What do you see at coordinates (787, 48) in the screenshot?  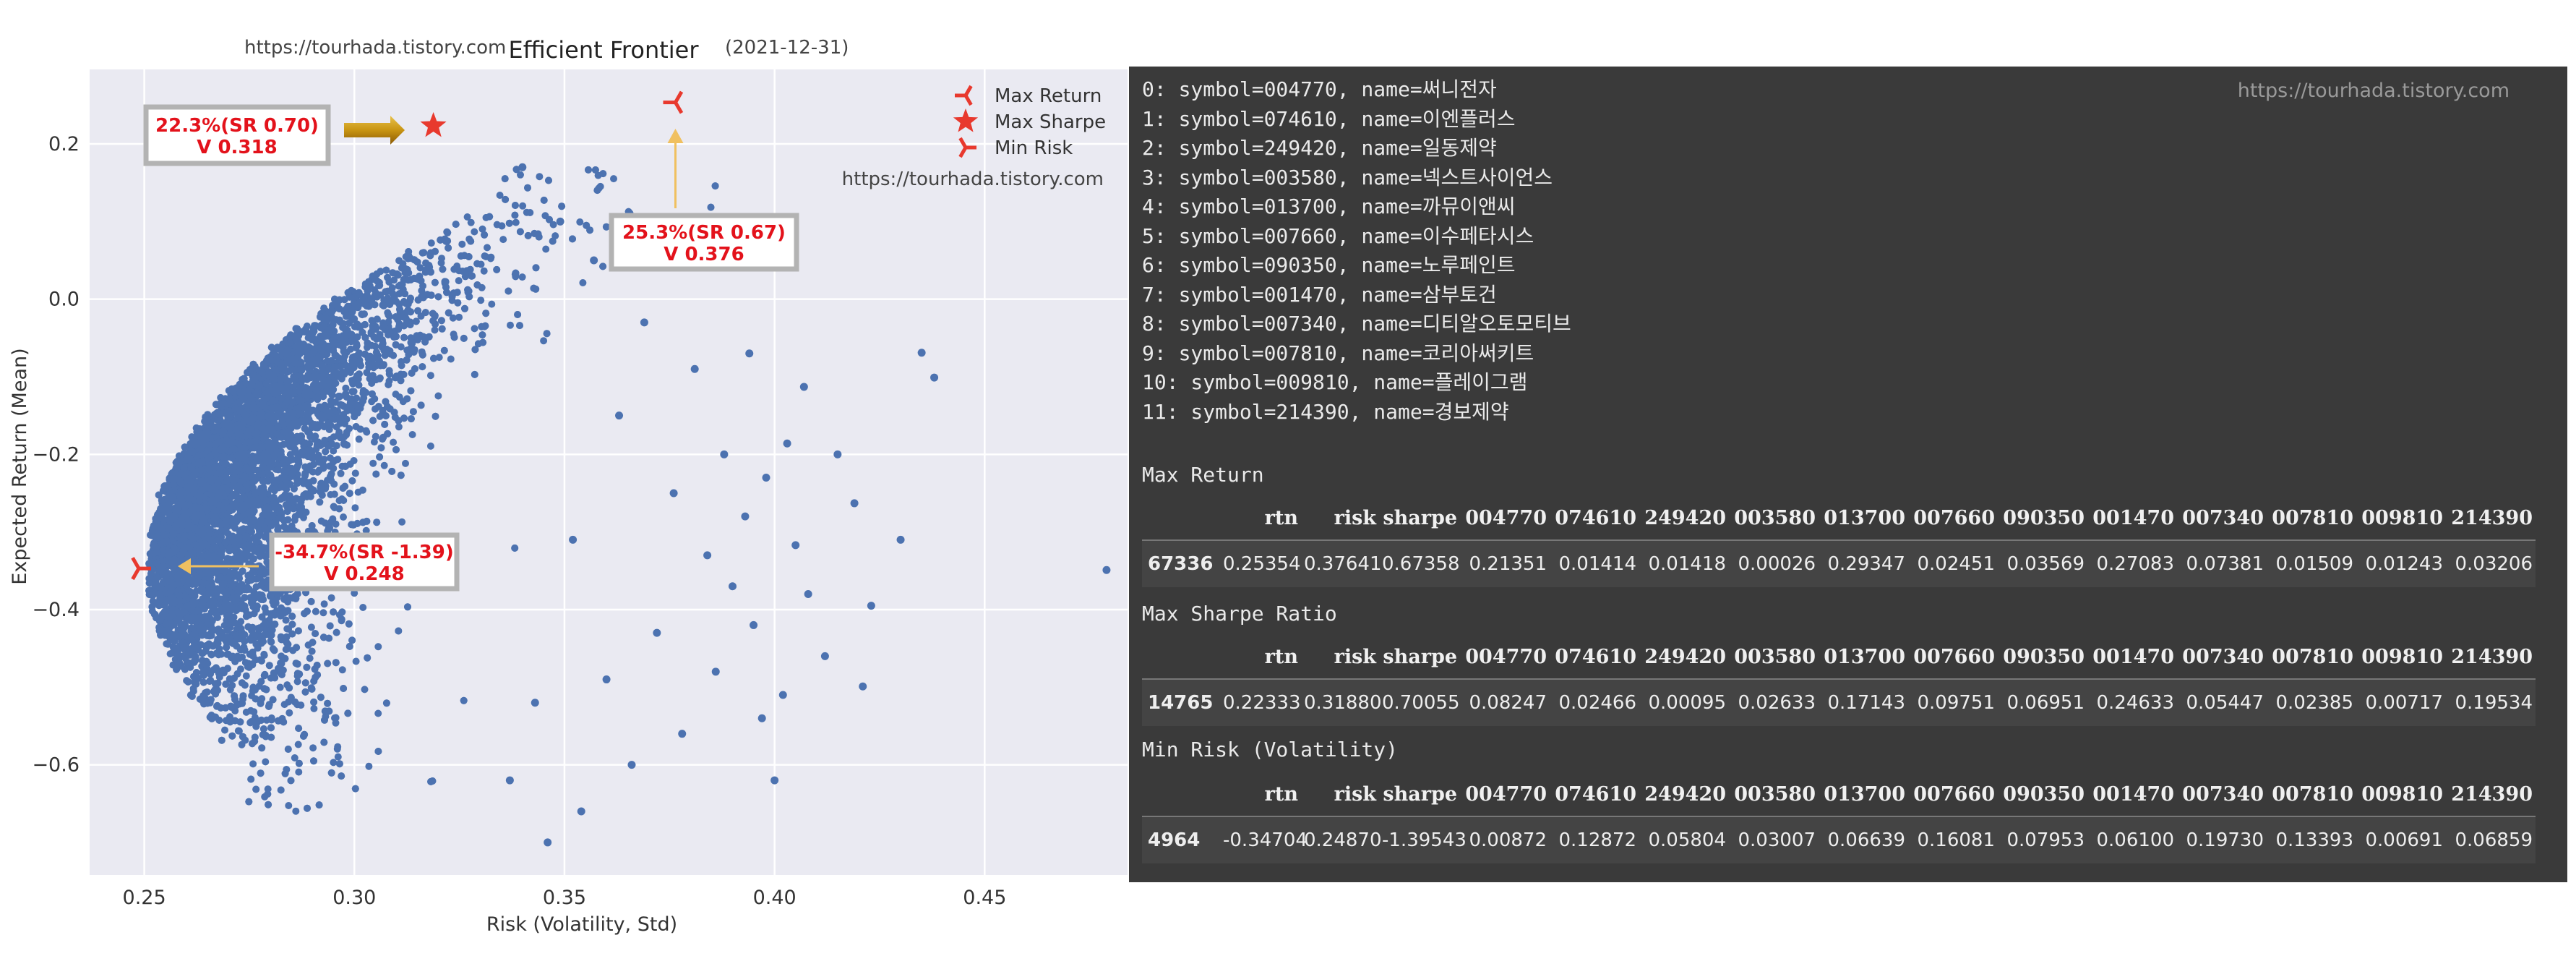 I see `chart-date-label: (2021-12-31)` at bounding box center [787, 48].